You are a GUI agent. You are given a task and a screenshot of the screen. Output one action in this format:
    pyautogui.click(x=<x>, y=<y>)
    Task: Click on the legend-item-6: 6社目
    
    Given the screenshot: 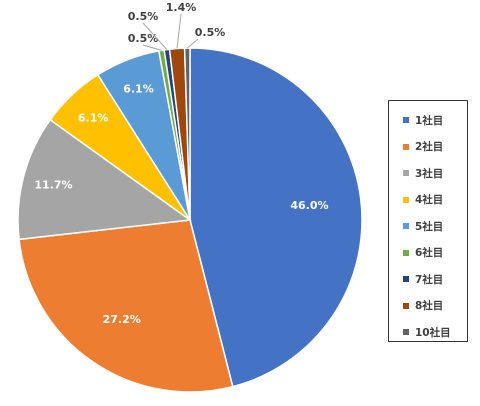 What is the action you would take?
    pyautogui.click(x=435, y=253)
    